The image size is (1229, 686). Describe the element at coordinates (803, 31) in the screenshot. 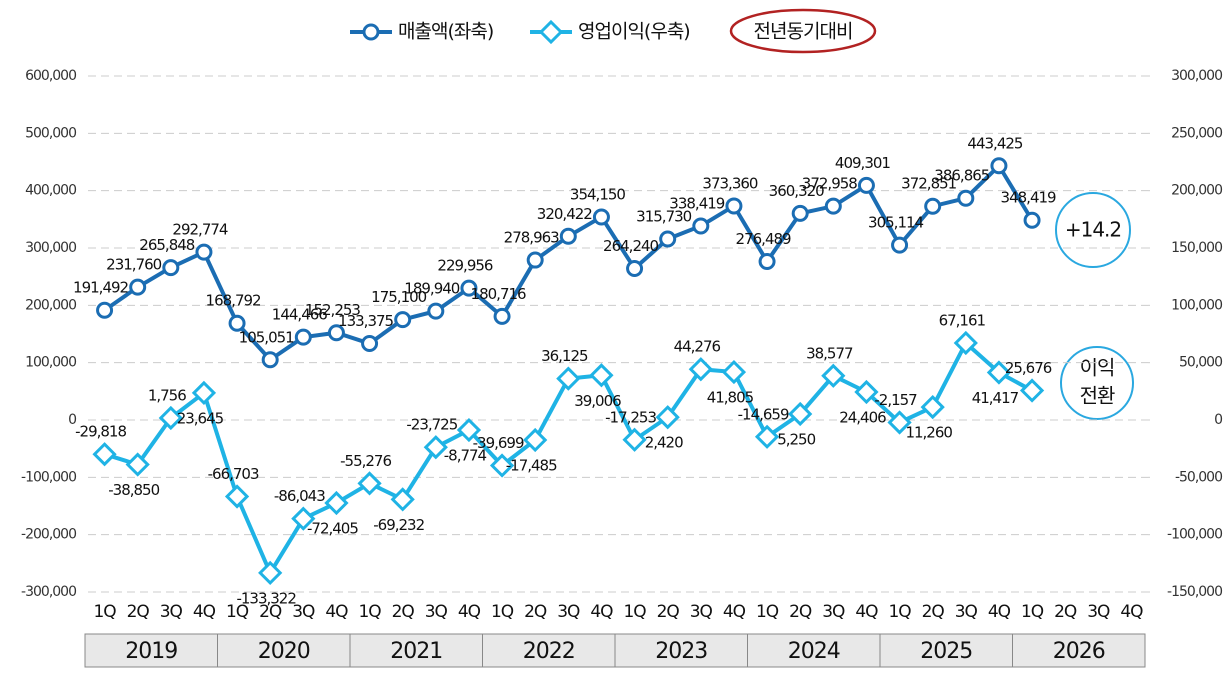

I see `legend-ellipse` at that location.